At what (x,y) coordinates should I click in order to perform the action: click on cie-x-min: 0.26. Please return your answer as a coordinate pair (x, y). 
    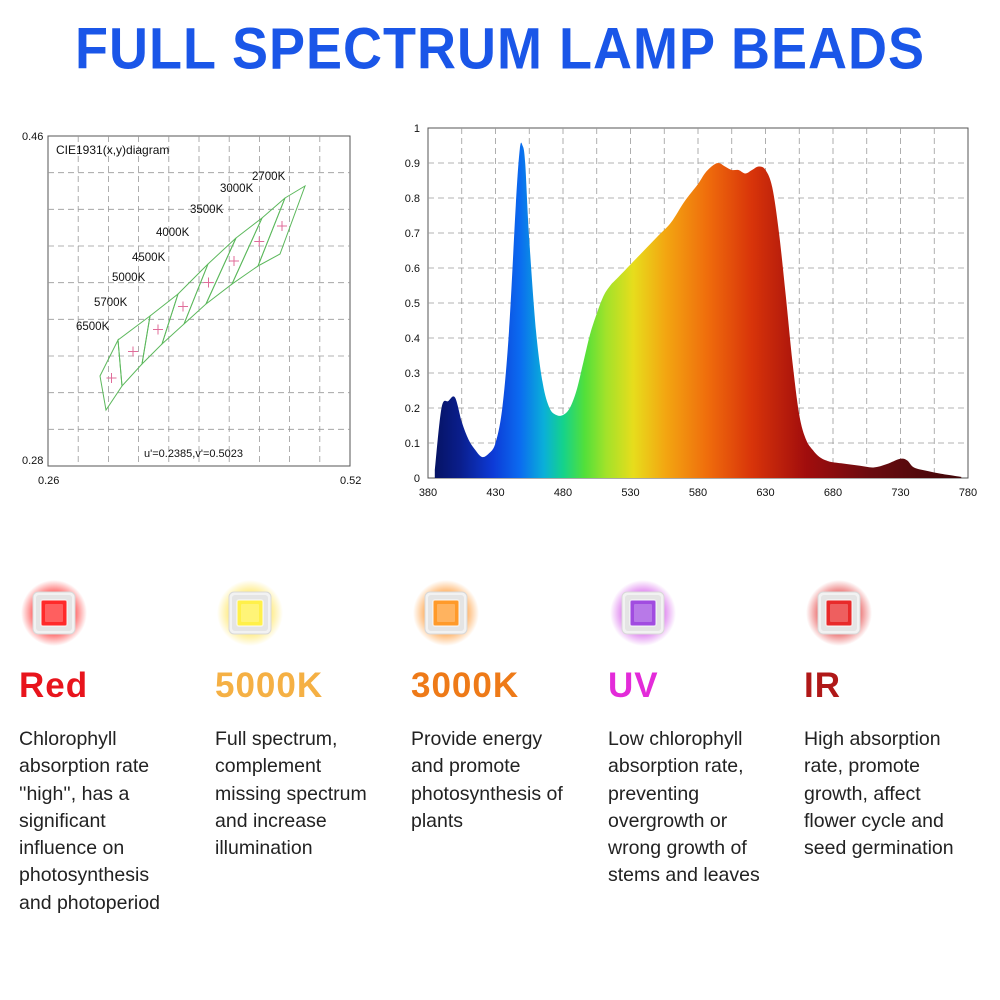
    Looking at the image, I should click on (48, 481).